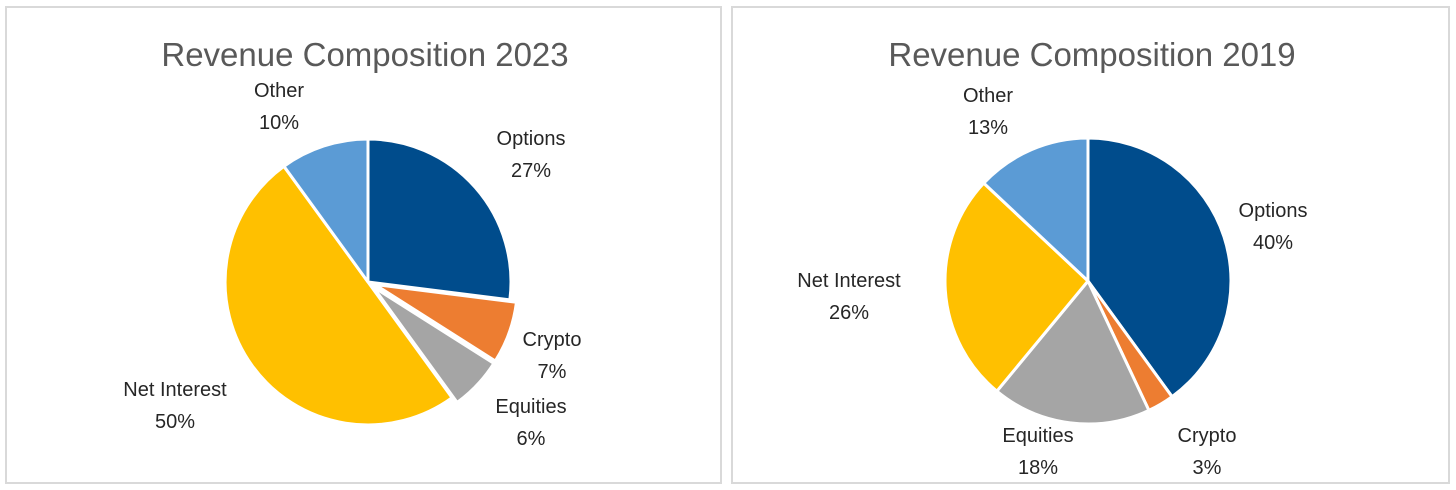 The height and width of the screenshot is (490, 1456). What do you see at coordinates (279, 123) in the screenshot?
I see `slice-value-label-other: 10%` at bounding box center [279, 123].